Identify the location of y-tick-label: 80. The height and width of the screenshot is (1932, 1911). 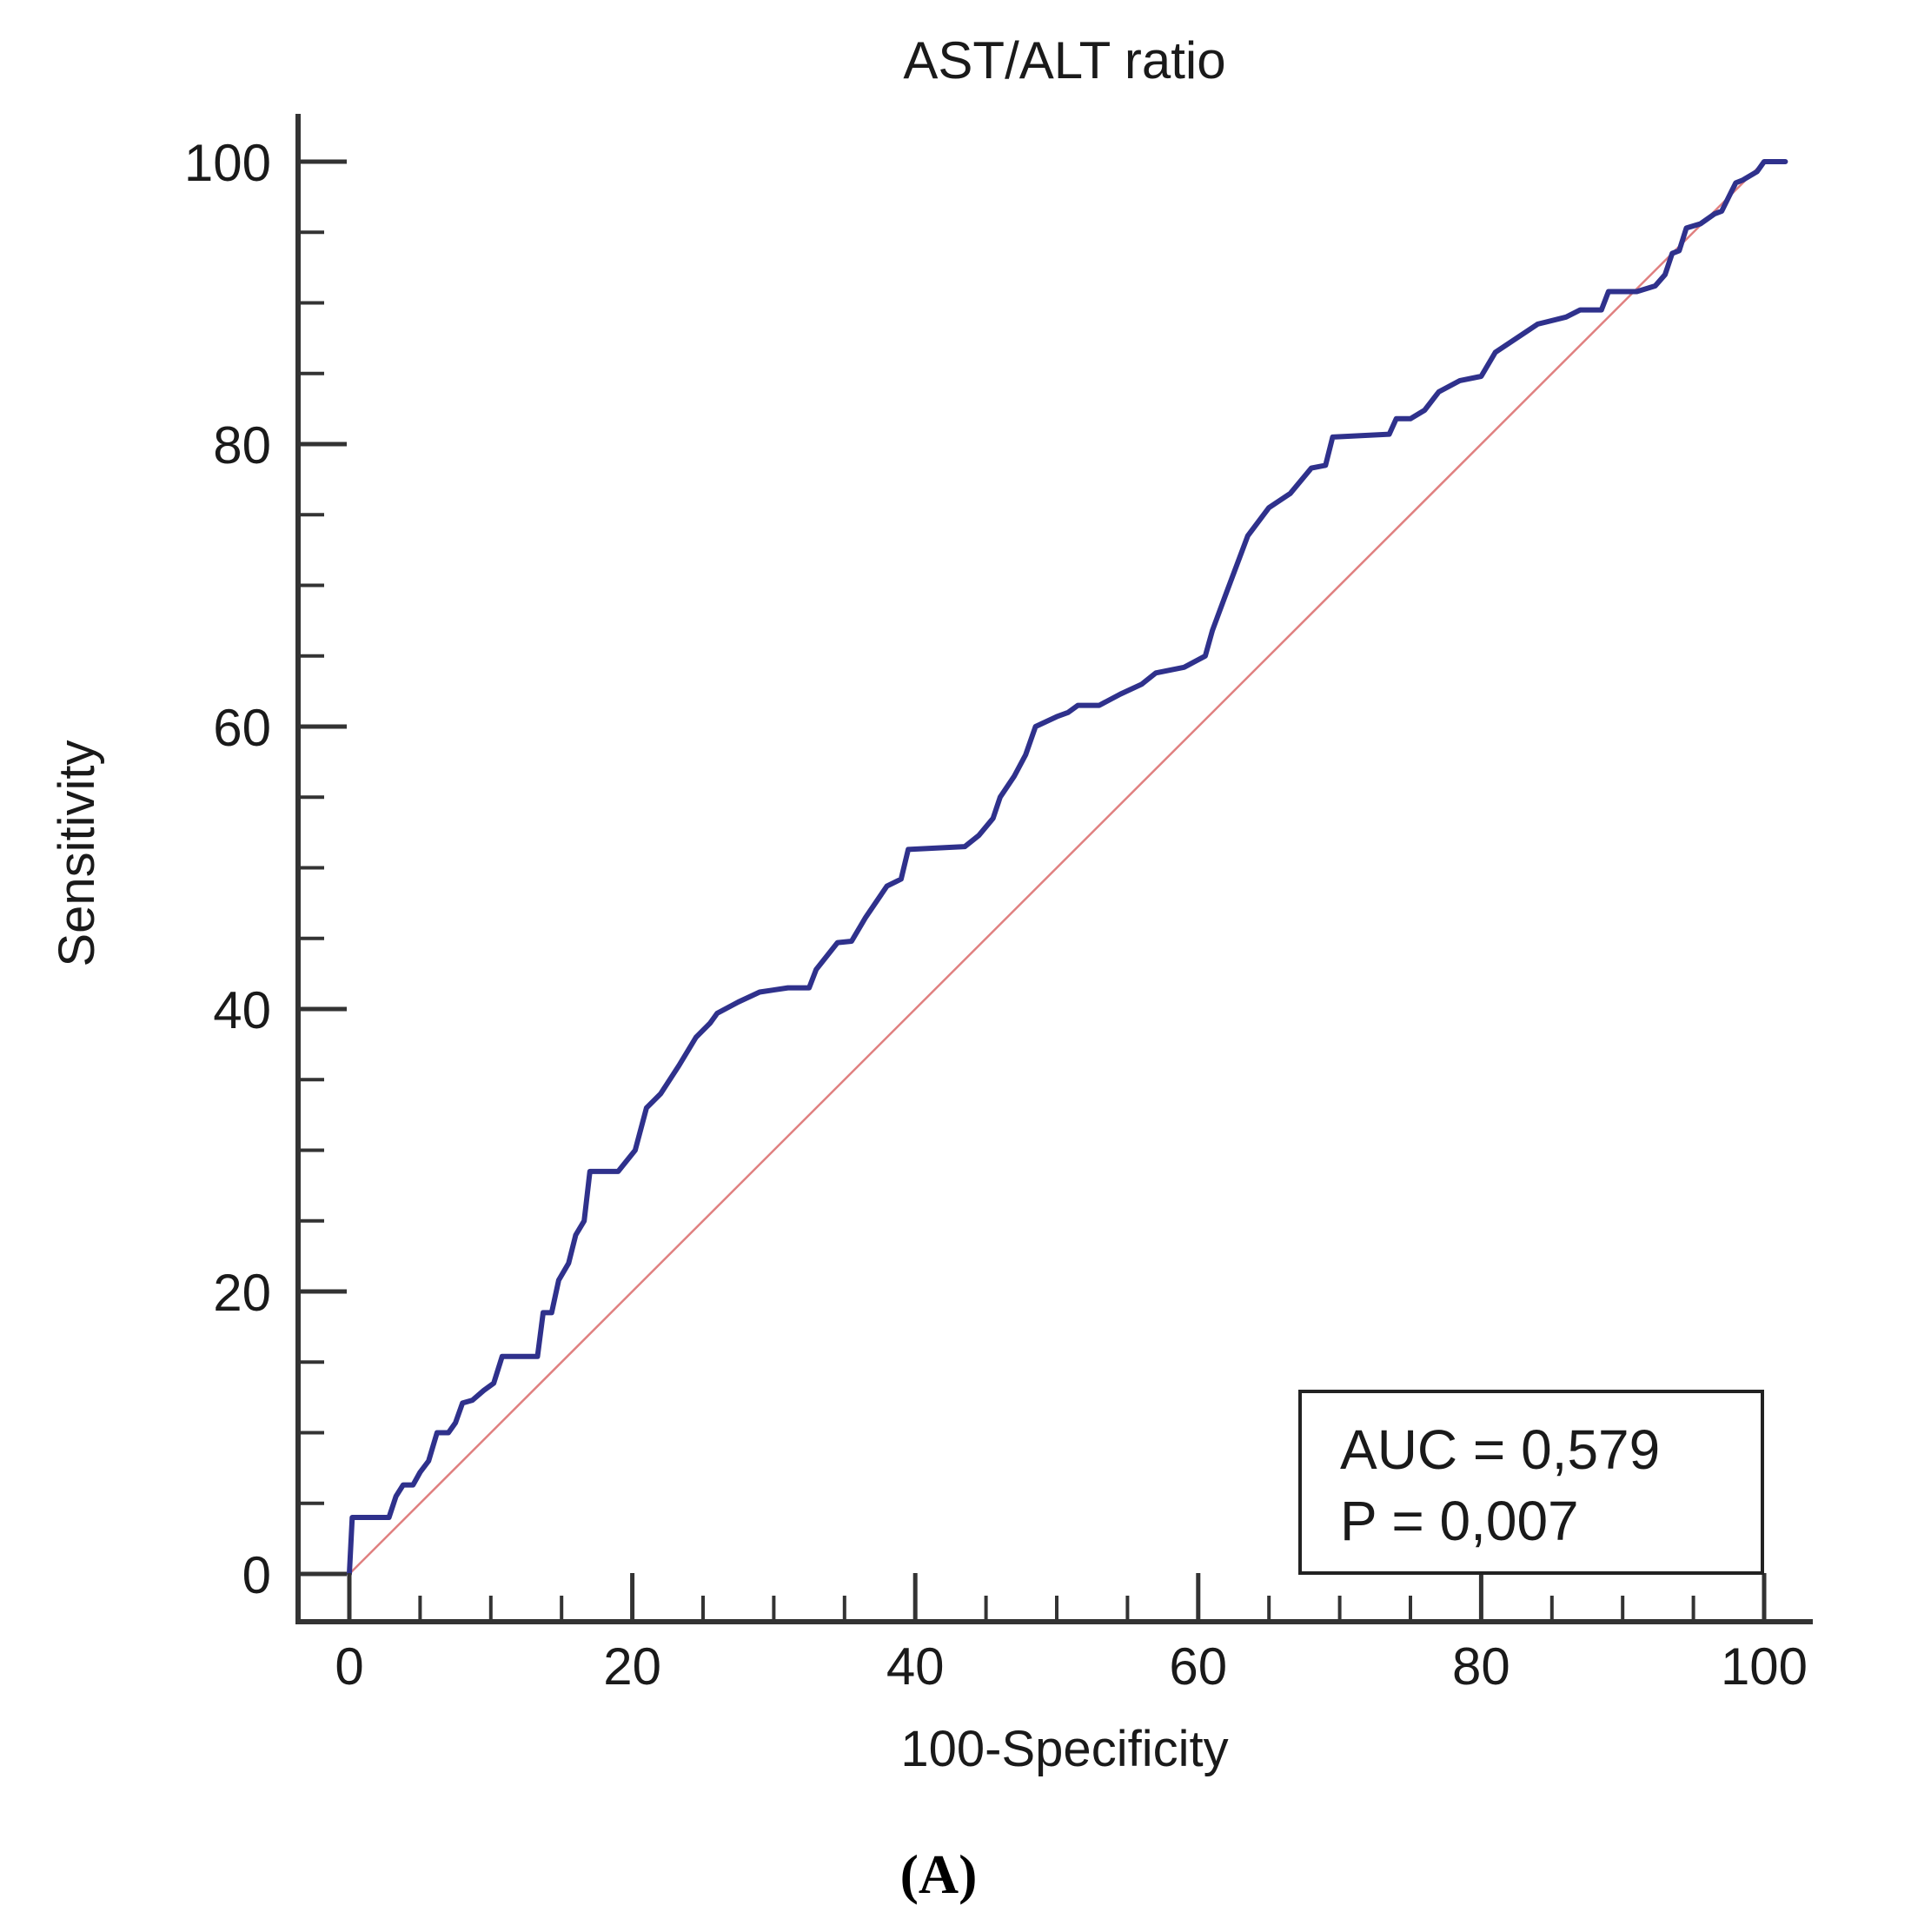
(242, 445).